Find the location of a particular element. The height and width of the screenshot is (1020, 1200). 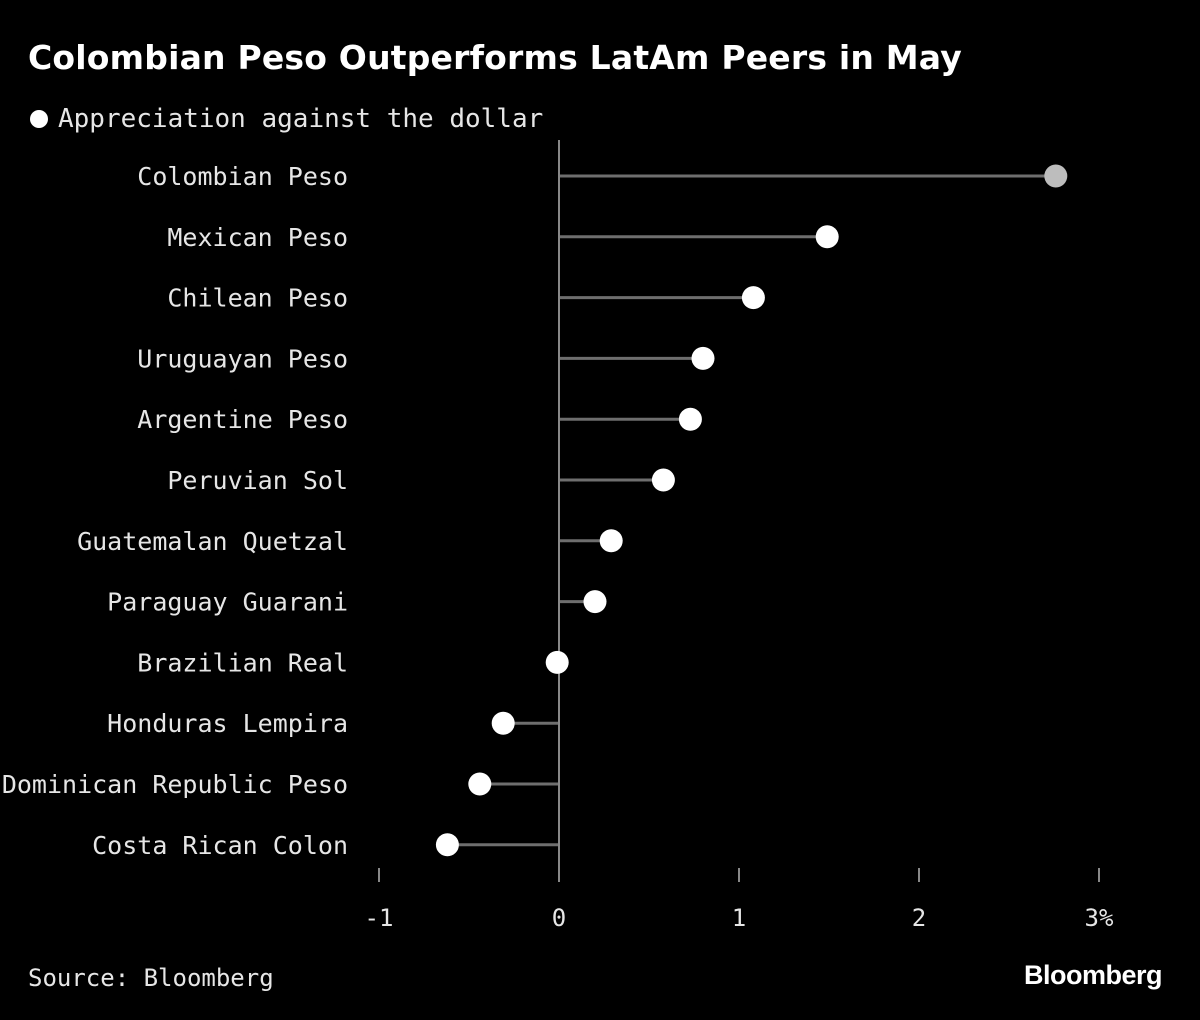

category-label-10: Dominican Republic Peso is located at coordinates (175, 784).